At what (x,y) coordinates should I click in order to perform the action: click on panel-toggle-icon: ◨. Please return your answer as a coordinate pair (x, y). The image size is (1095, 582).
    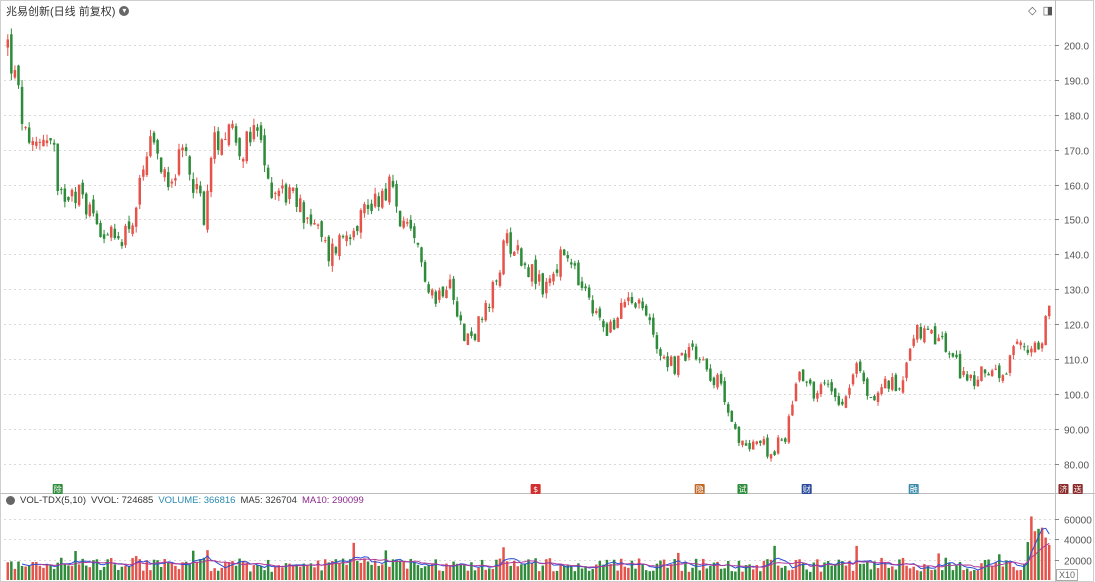
    Looking at the image, I should click on (1047, 11).